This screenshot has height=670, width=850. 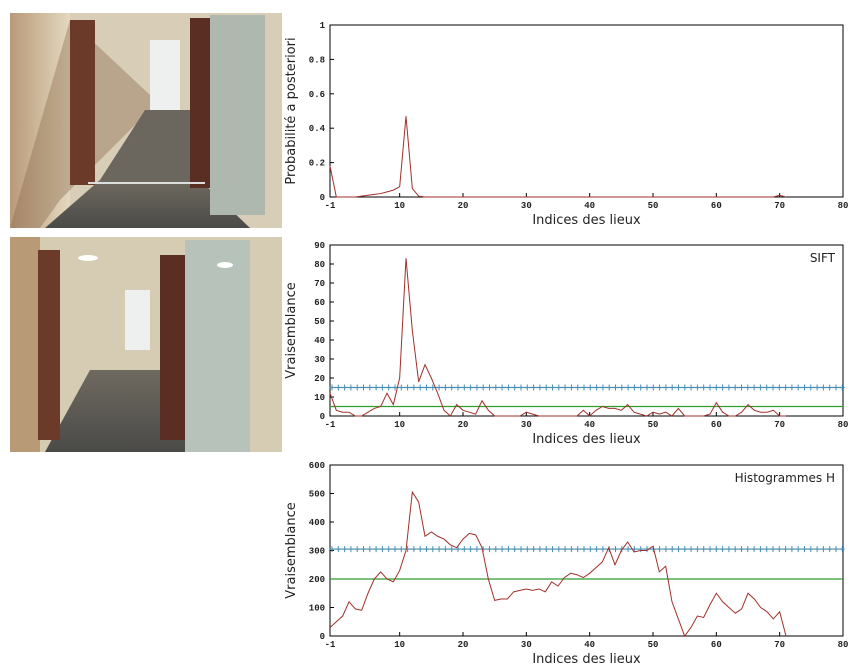 What do you see at coordinates (317, 523) in the screenshot?
I see `y-tick-label: 400` at bounding box center [317, 523].